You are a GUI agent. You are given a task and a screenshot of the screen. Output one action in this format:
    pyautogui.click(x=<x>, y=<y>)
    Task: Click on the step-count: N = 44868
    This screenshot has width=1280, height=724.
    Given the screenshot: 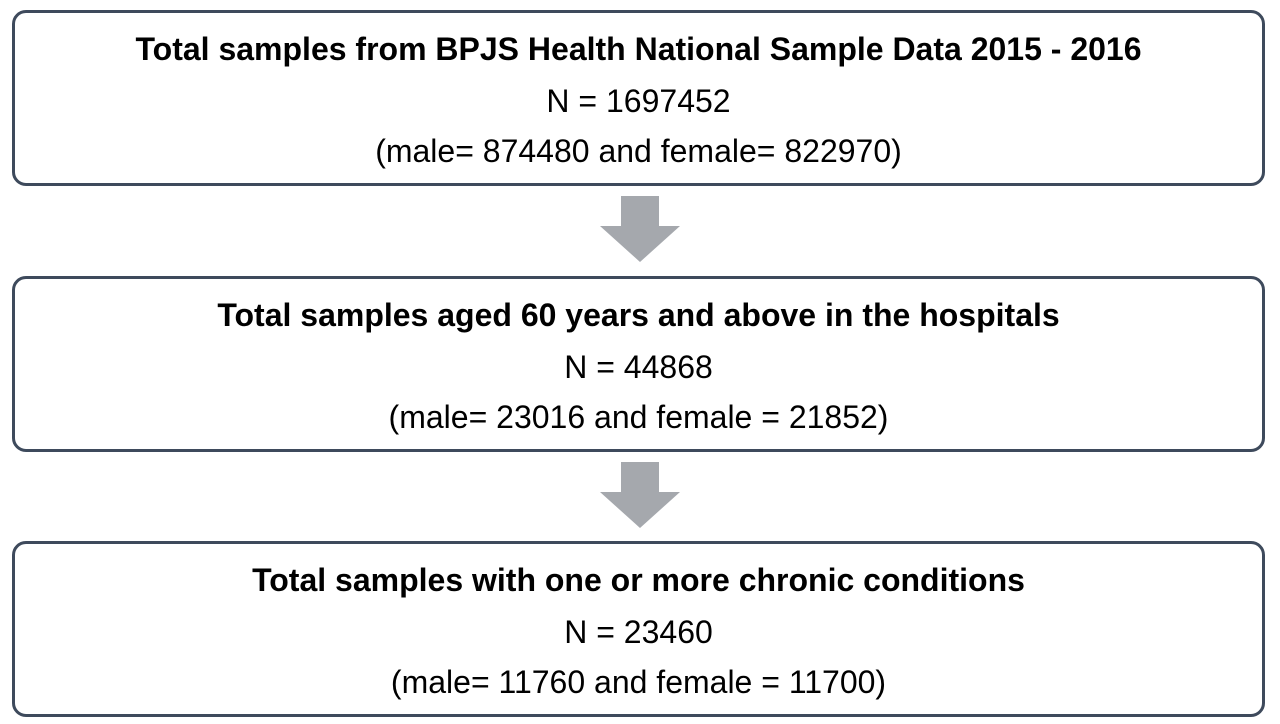 What is the action you would take?
    pyautogui.click(x=638, y=367)
    